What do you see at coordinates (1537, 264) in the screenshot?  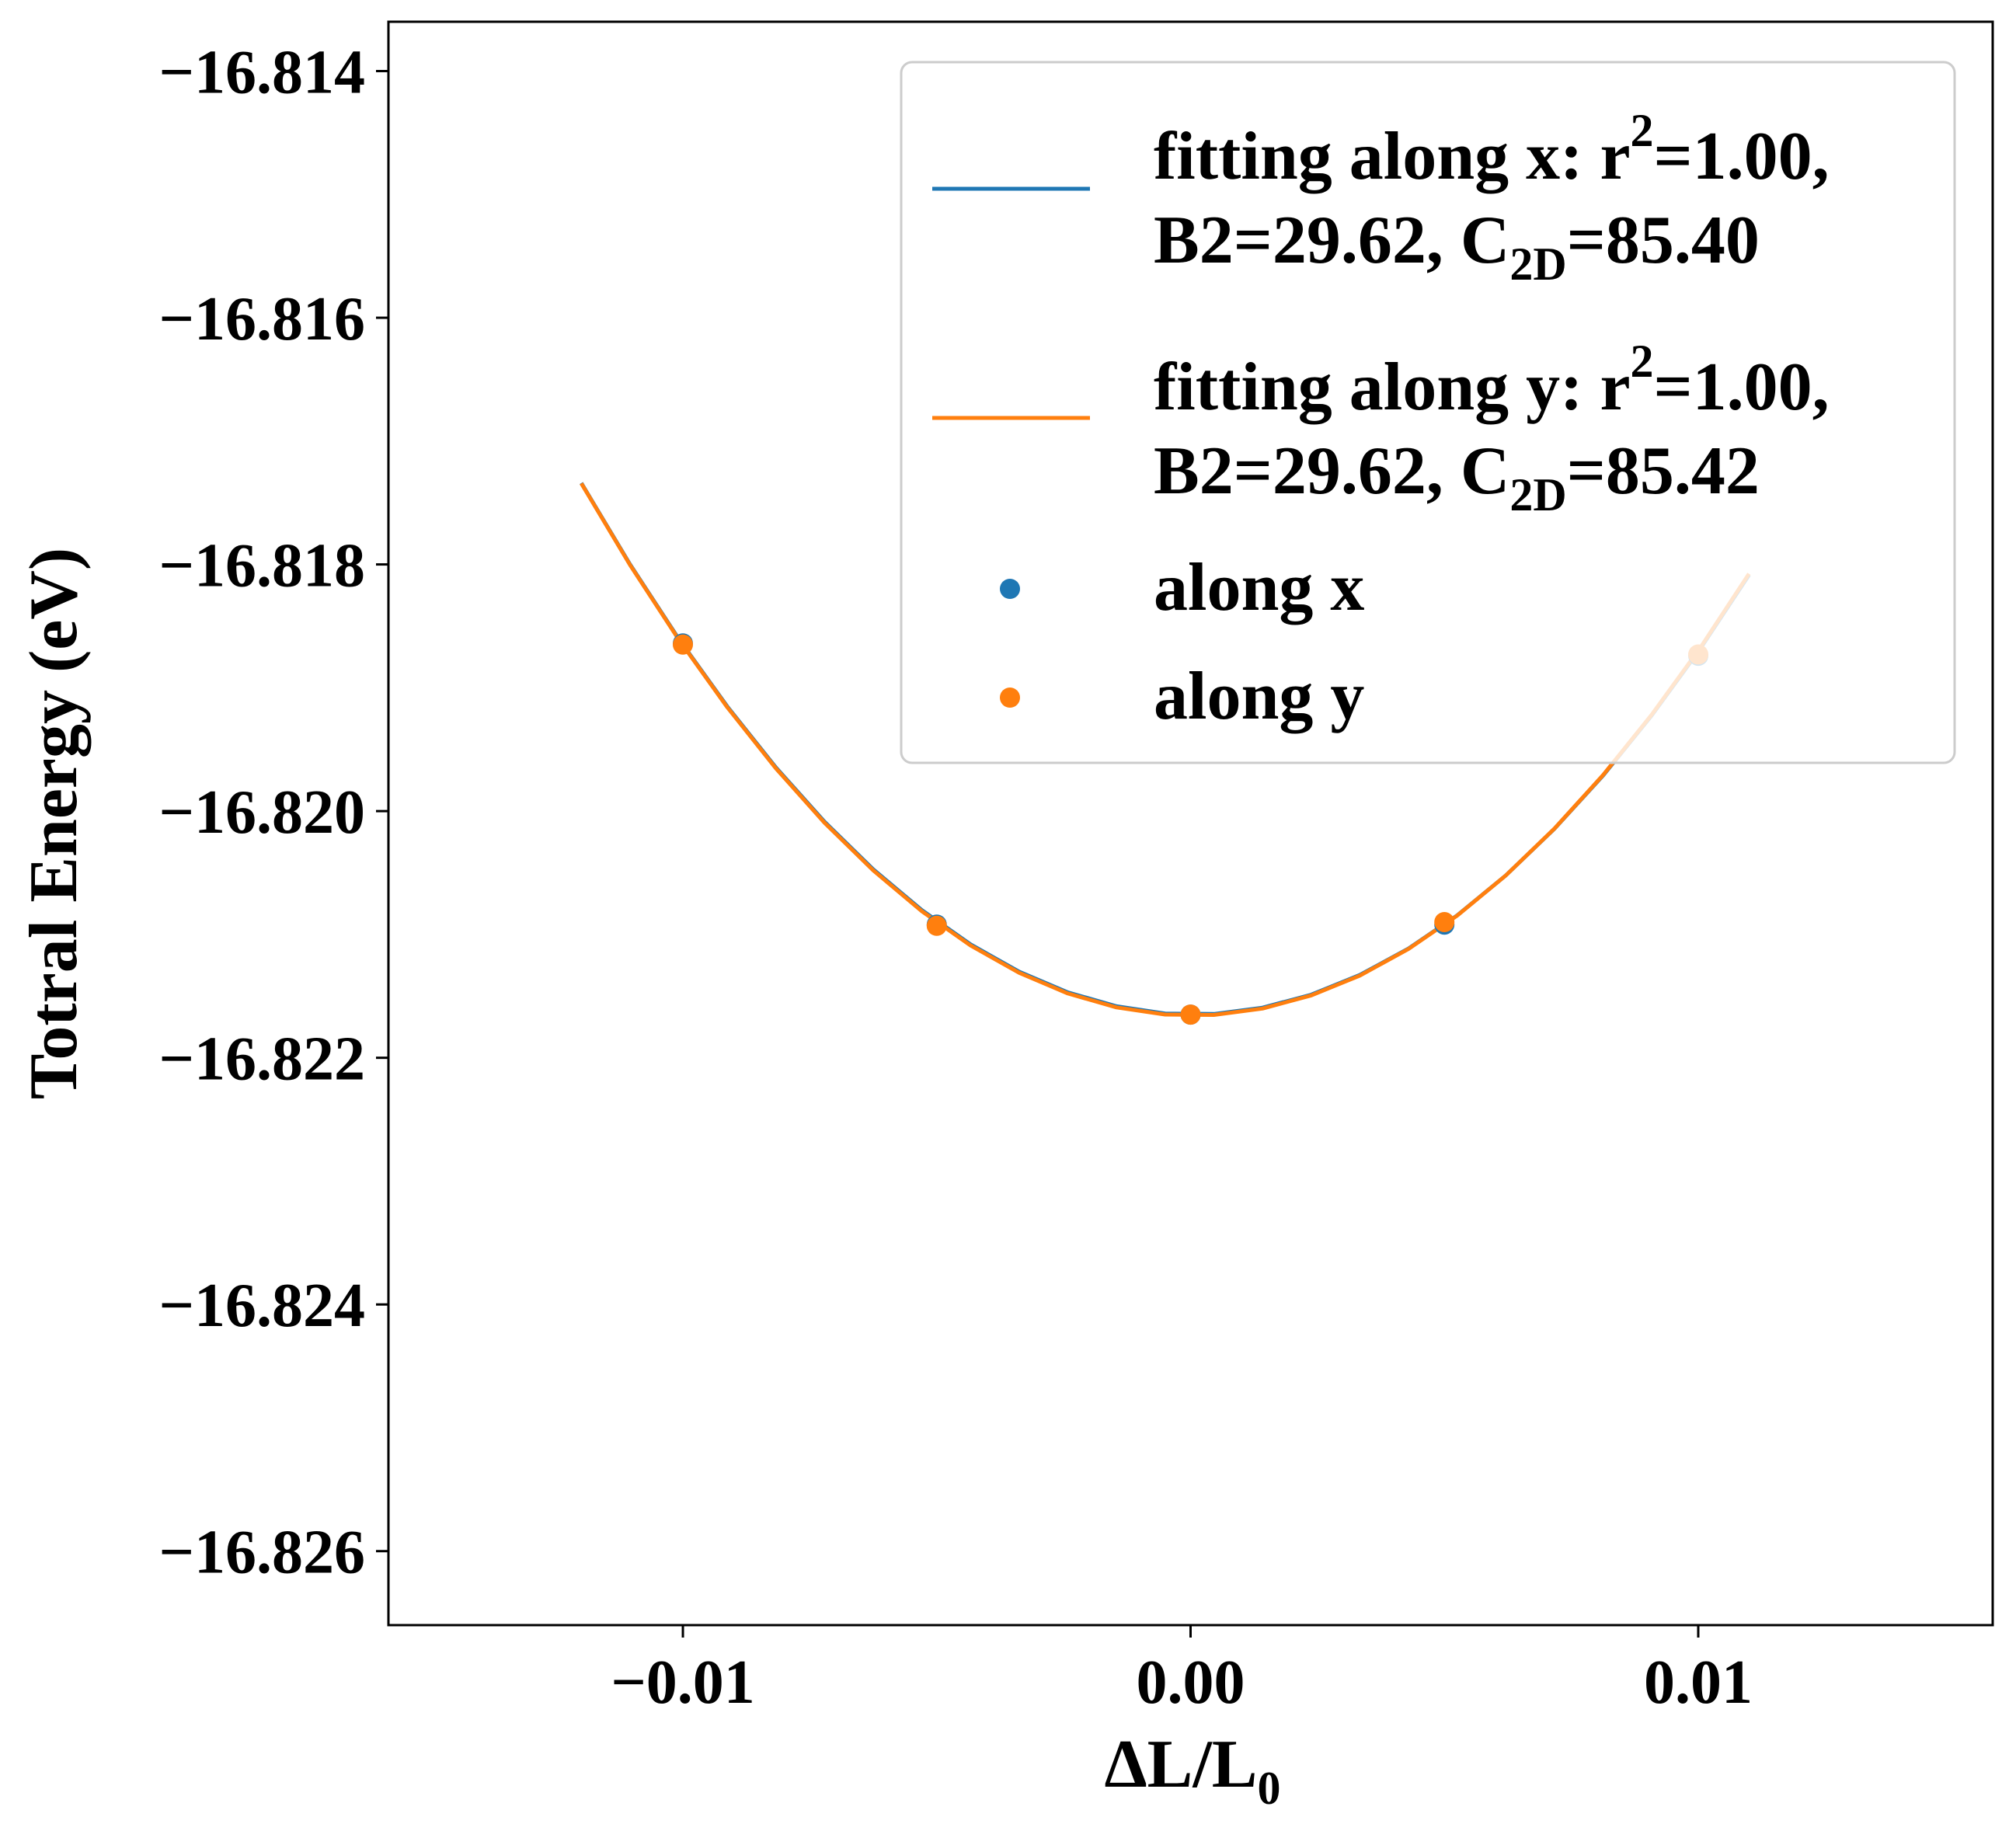 I see `legend-fit-x-sub: 2D` at bounding box center [1537, 264].